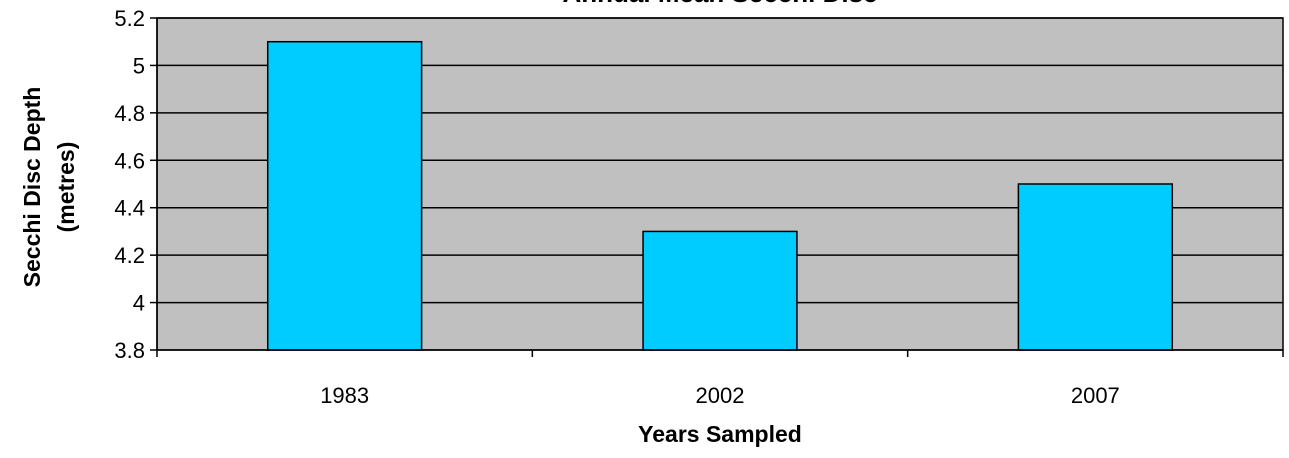  I want to click on bar-2002, so click(720, 290).